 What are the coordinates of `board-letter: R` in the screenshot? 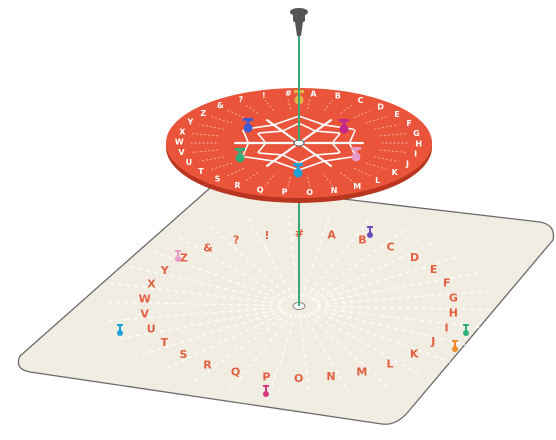 It's located at (207, 364).